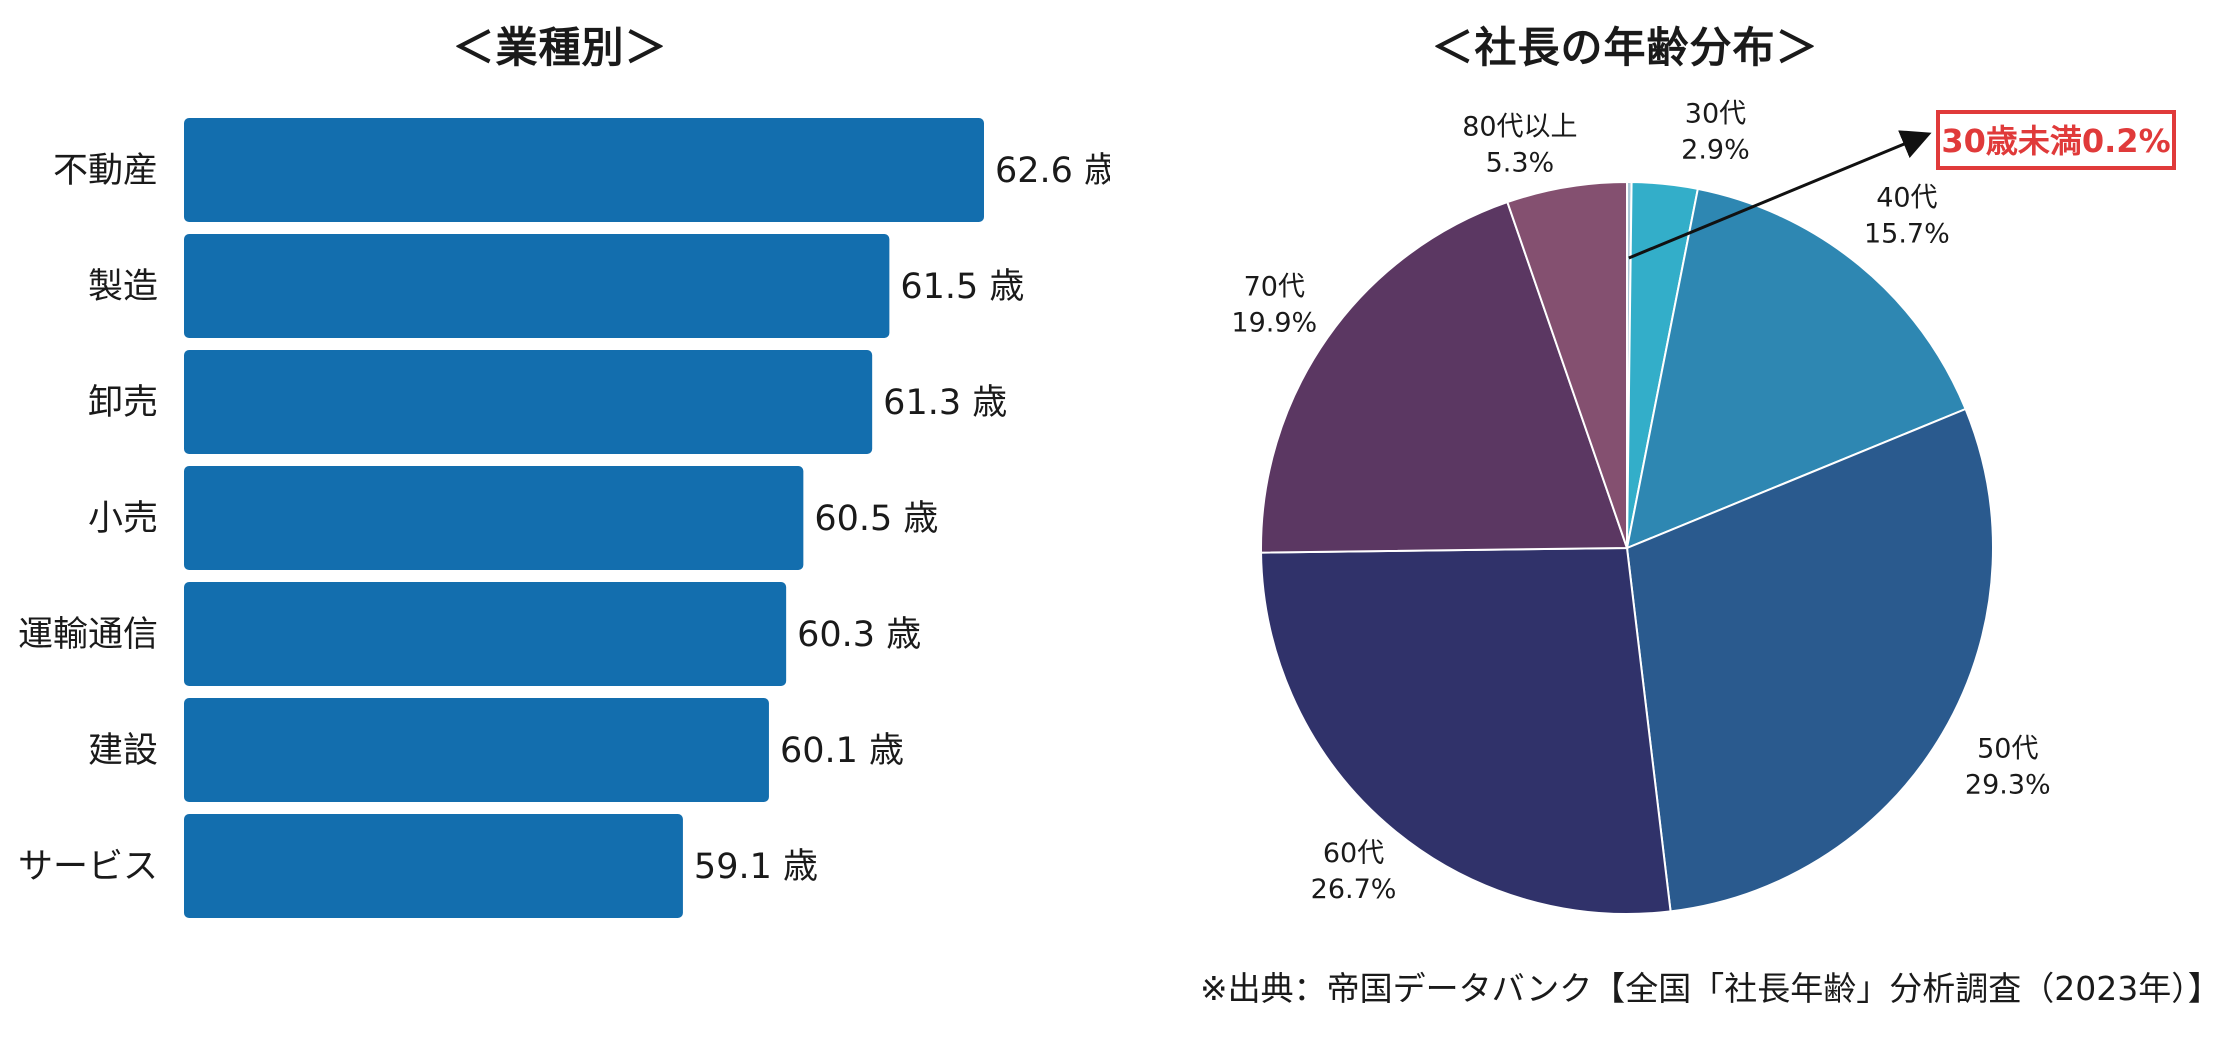 The width and height of the screenshot is (2218, 1039). I want to click on slice-label-1-line-0: 30代, so click(1715, 113).